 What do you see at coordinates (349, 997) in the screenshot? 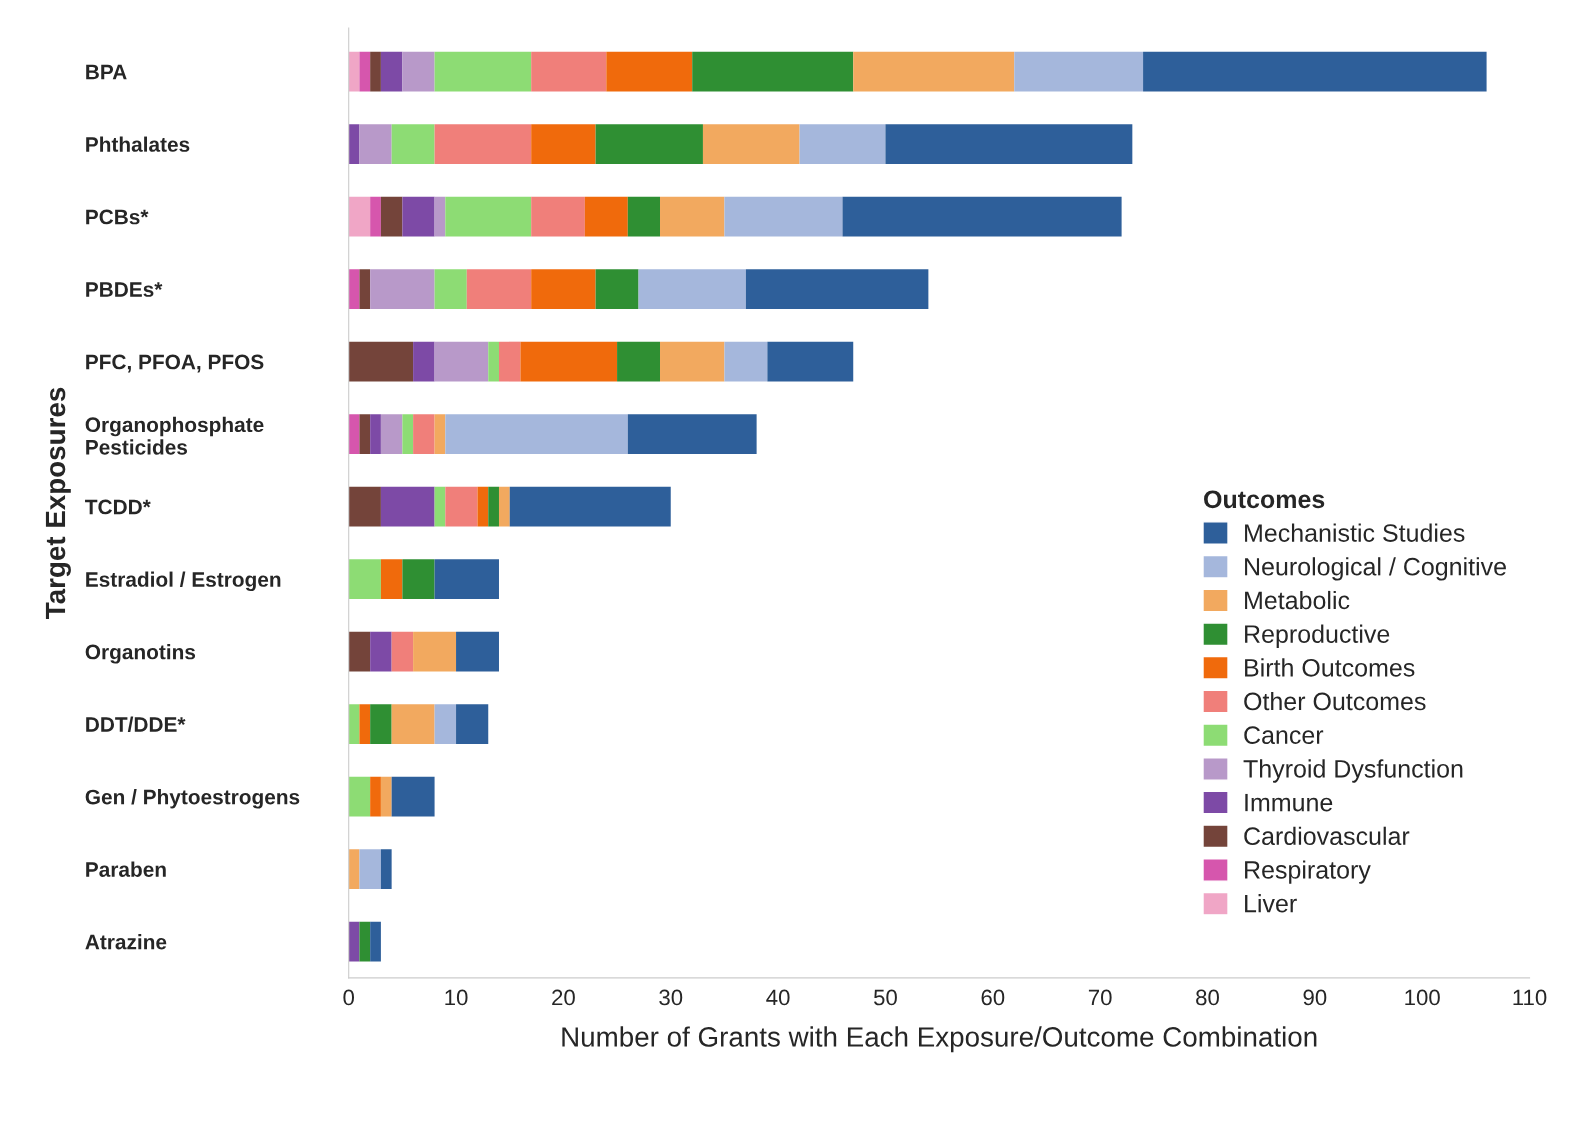
I see `x-tick-label: 0` at bounding box center [349, 997].